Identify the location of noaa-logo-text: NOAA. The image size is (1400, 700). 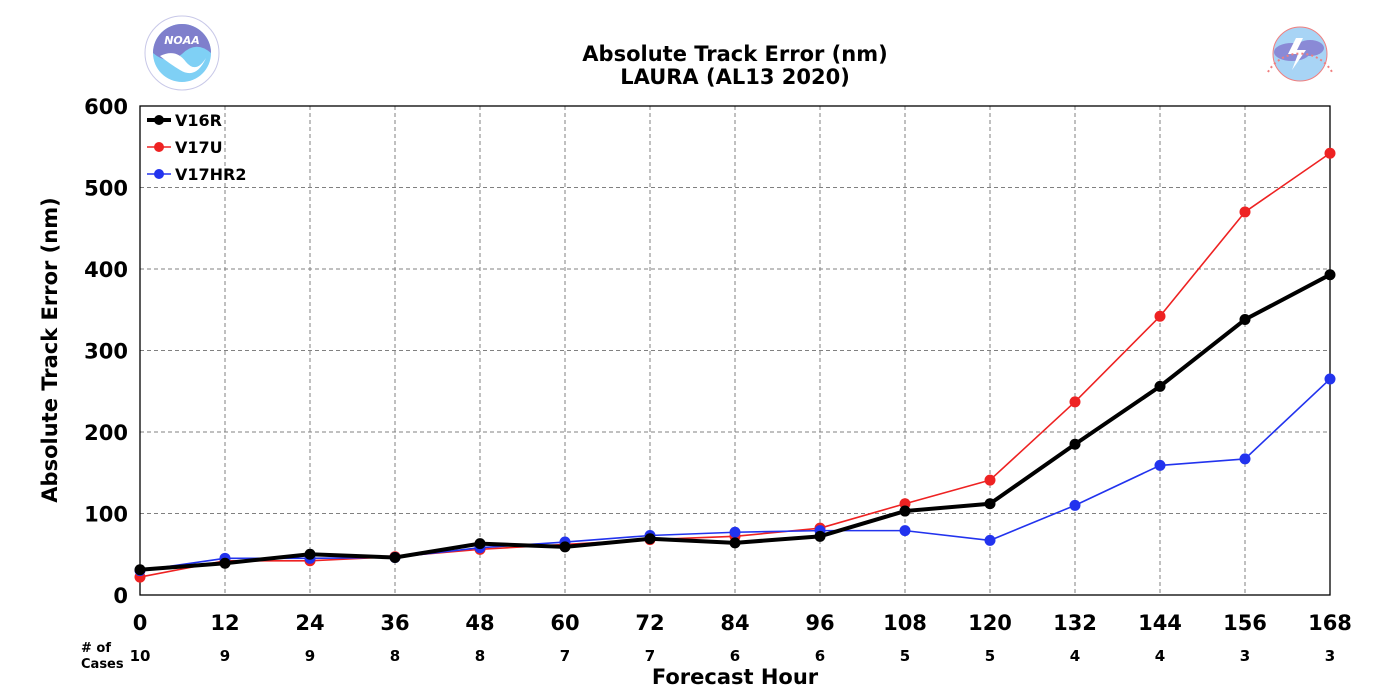
(182, 40).